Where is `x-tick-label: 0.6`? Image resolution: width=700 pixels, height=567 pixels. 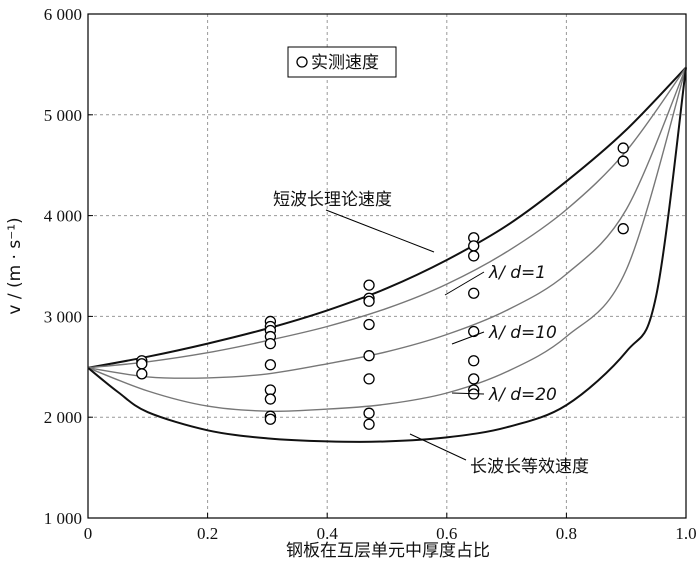 x-tick-label: 0.6 is located at coordinates (446, 533).